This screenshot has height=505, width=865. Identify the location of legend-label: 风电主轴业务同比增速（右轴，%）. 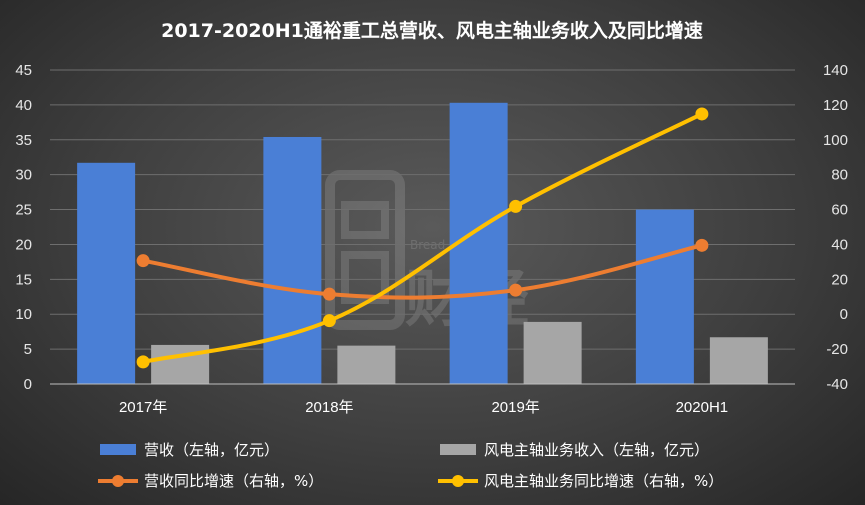
(603, 481).